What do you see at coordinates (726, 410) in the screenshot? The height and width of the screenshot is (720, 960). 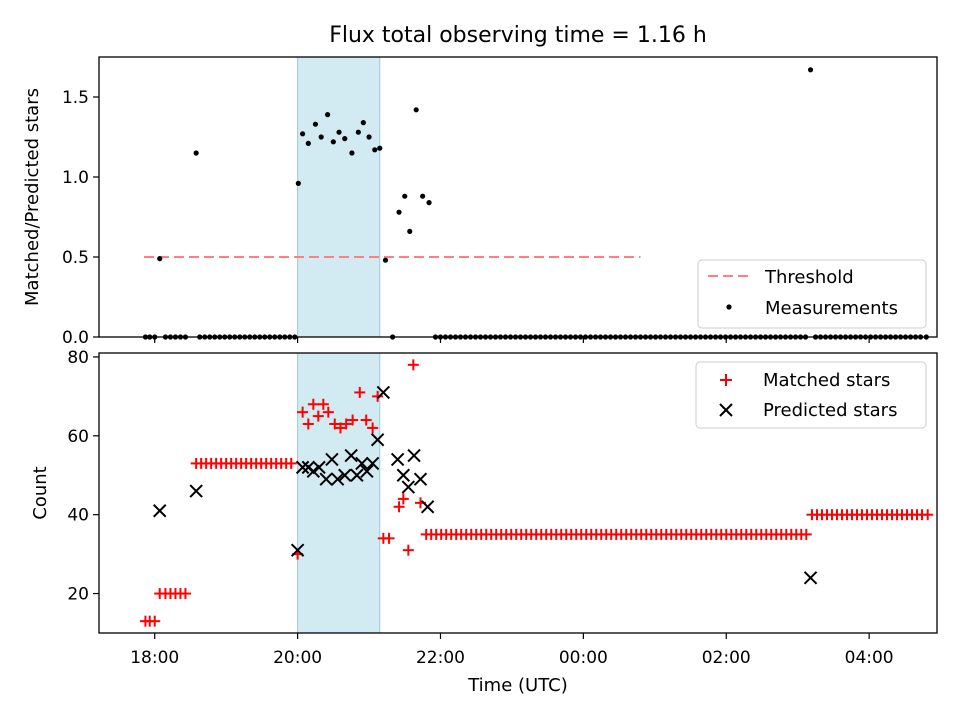 I see `predicted-legend-swatch` at bounding box center [726, 410].